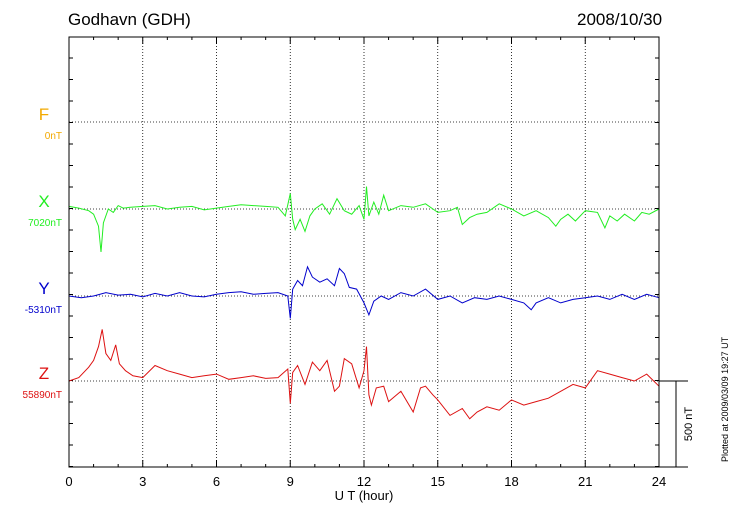  What do you see at coordinates (511, 481) in the screenshot?
I see `x-tick-label: 18` at bounding box center [511, 481].